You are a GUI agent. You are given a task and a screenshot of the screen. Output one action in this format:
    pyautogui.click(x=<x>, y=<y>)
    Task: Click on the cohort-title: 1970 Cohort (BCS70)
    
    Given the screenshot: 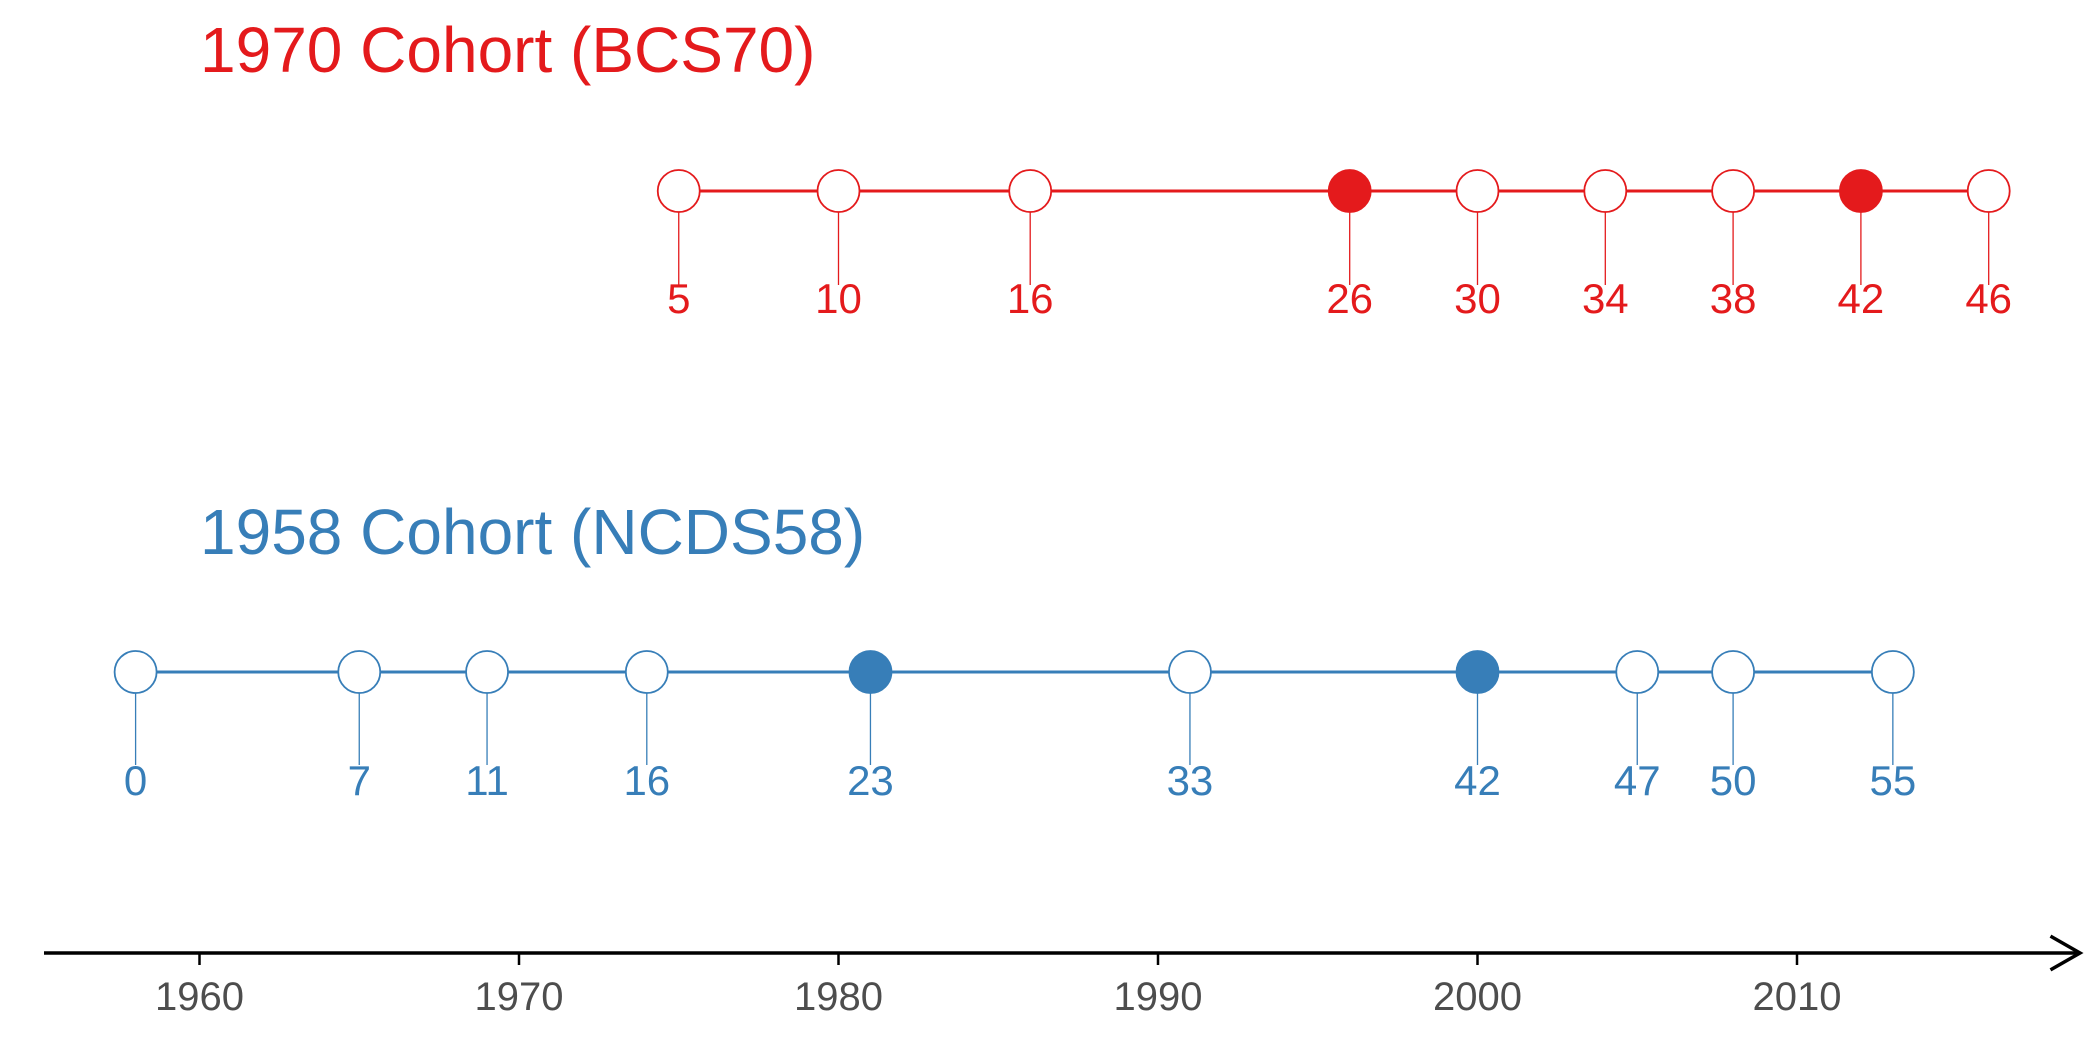 What is the action you would take?
    pyautogui.click(x=507, y=50)
    